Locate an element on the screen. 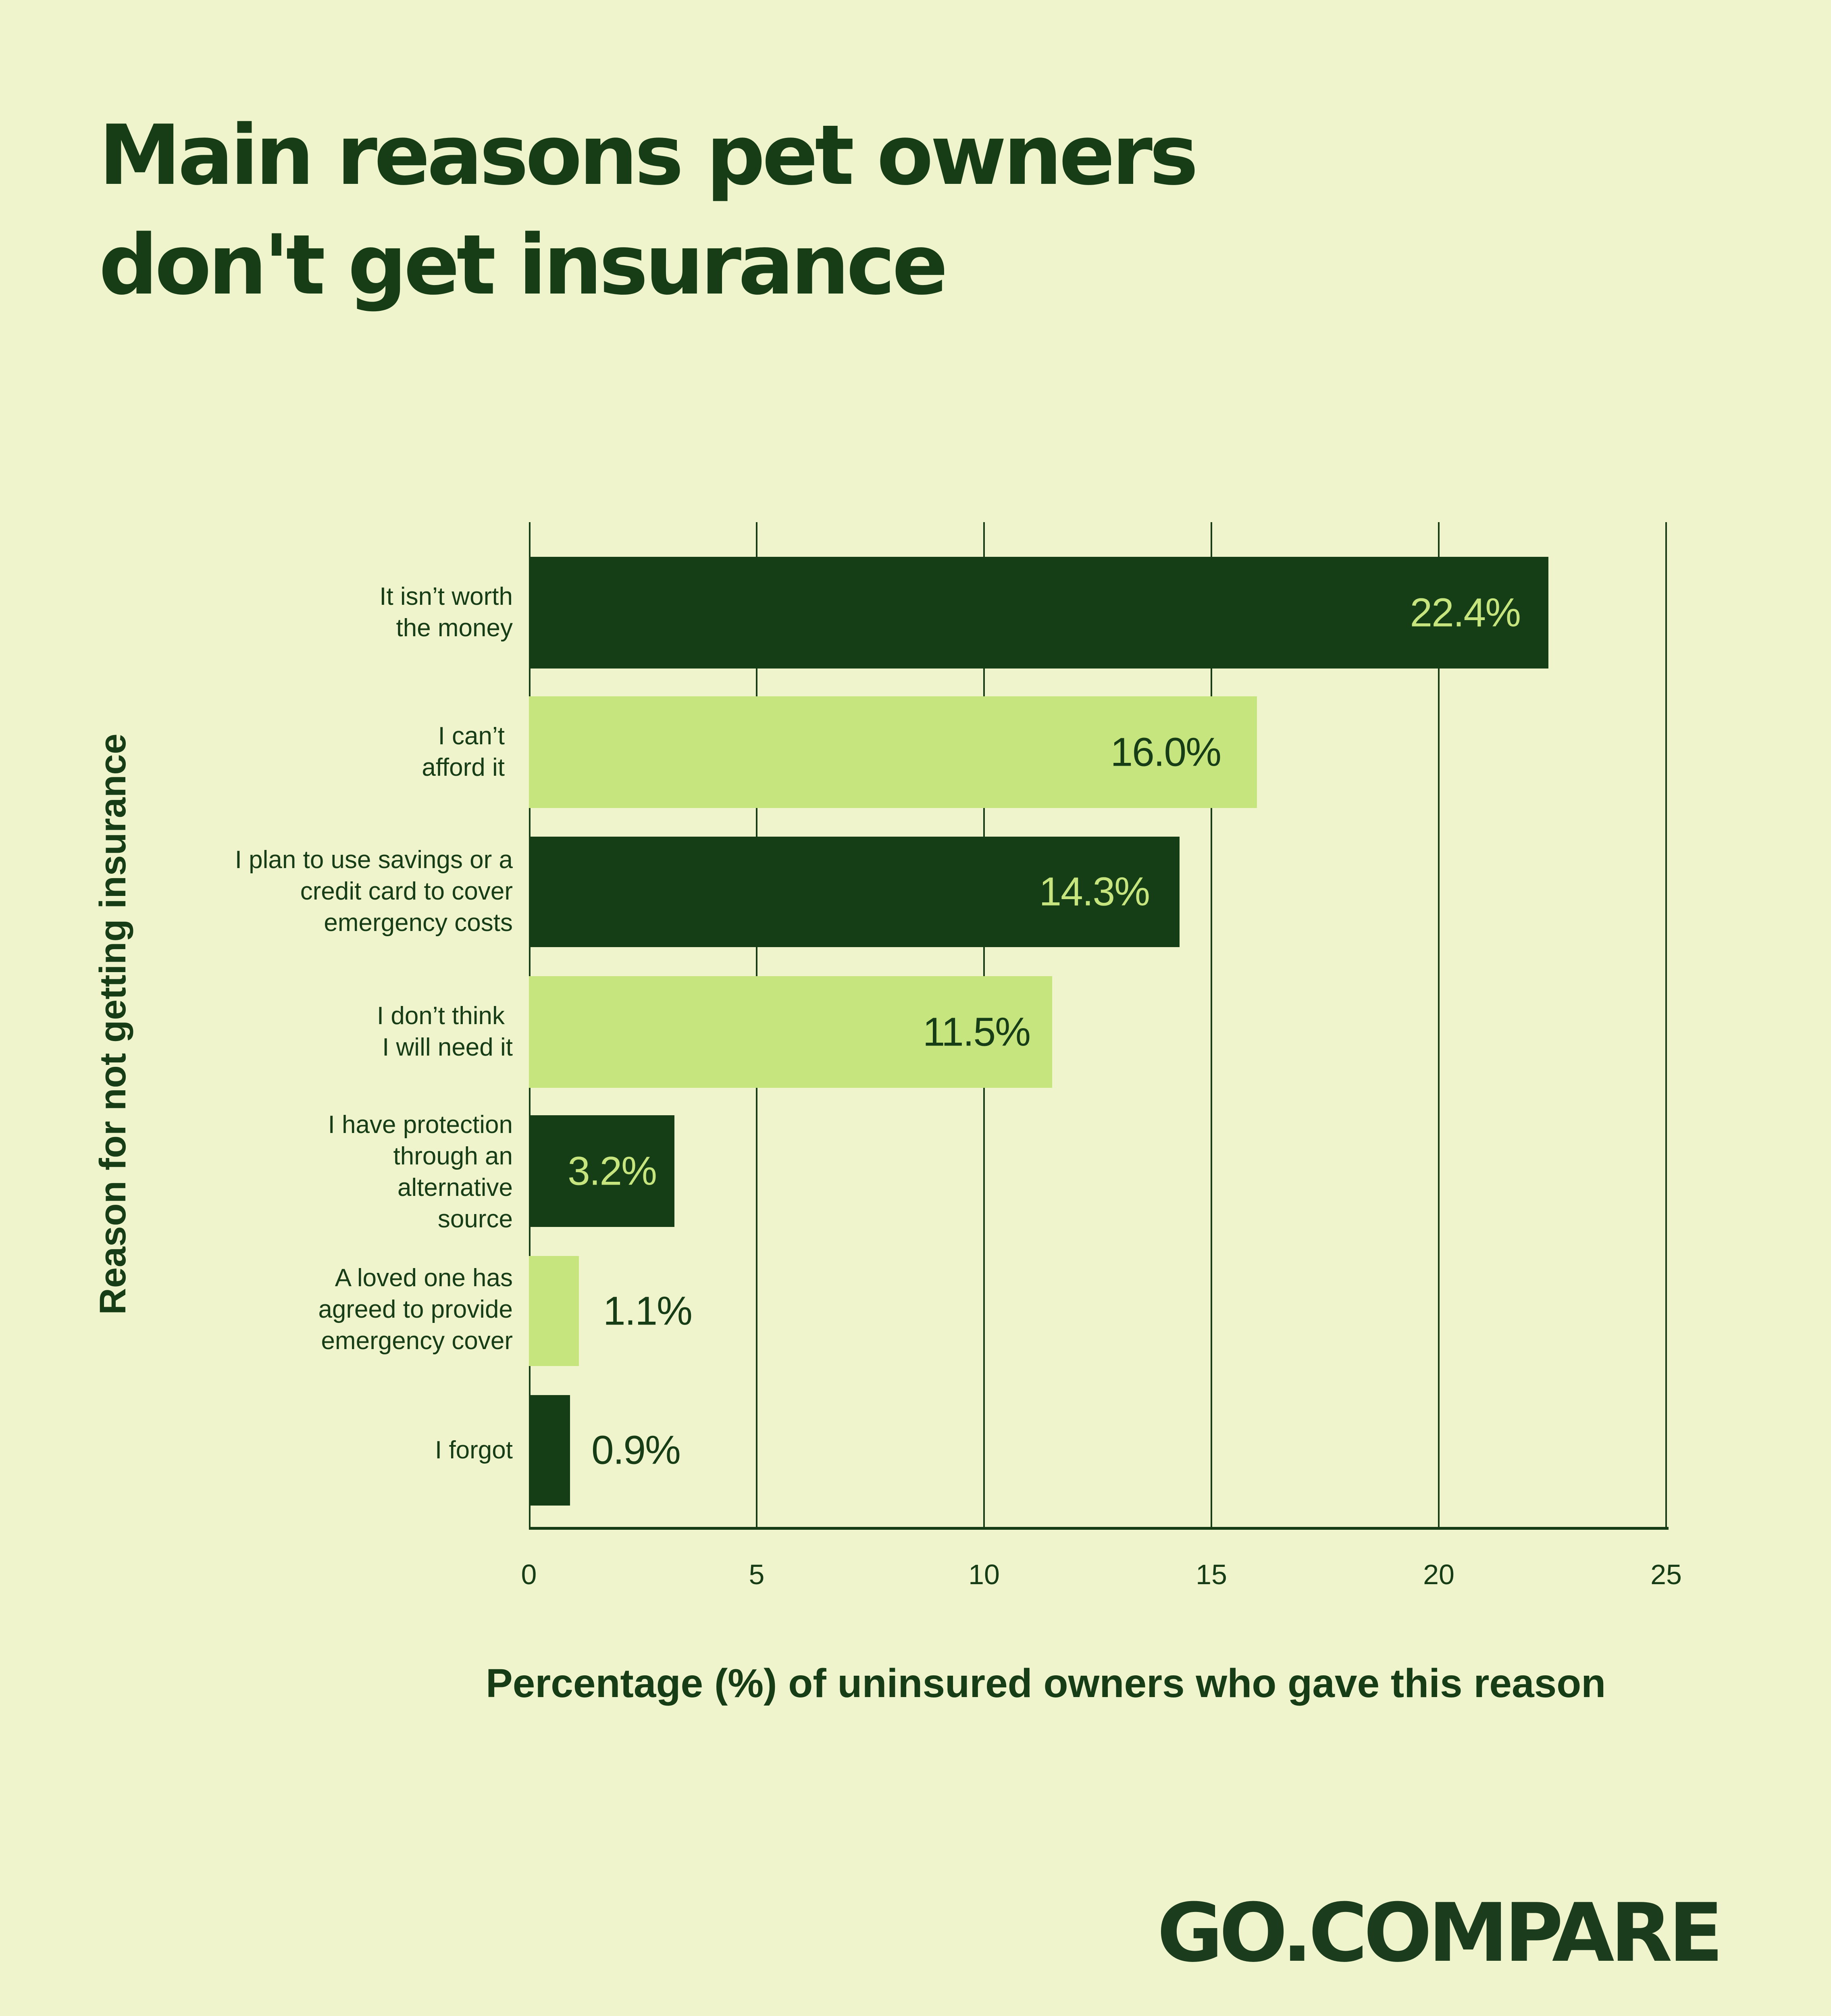 Image resolution: width=1831 pixels, height=2016 pixels. category-label-line: I will need it is located at coordinates (448, 1047).